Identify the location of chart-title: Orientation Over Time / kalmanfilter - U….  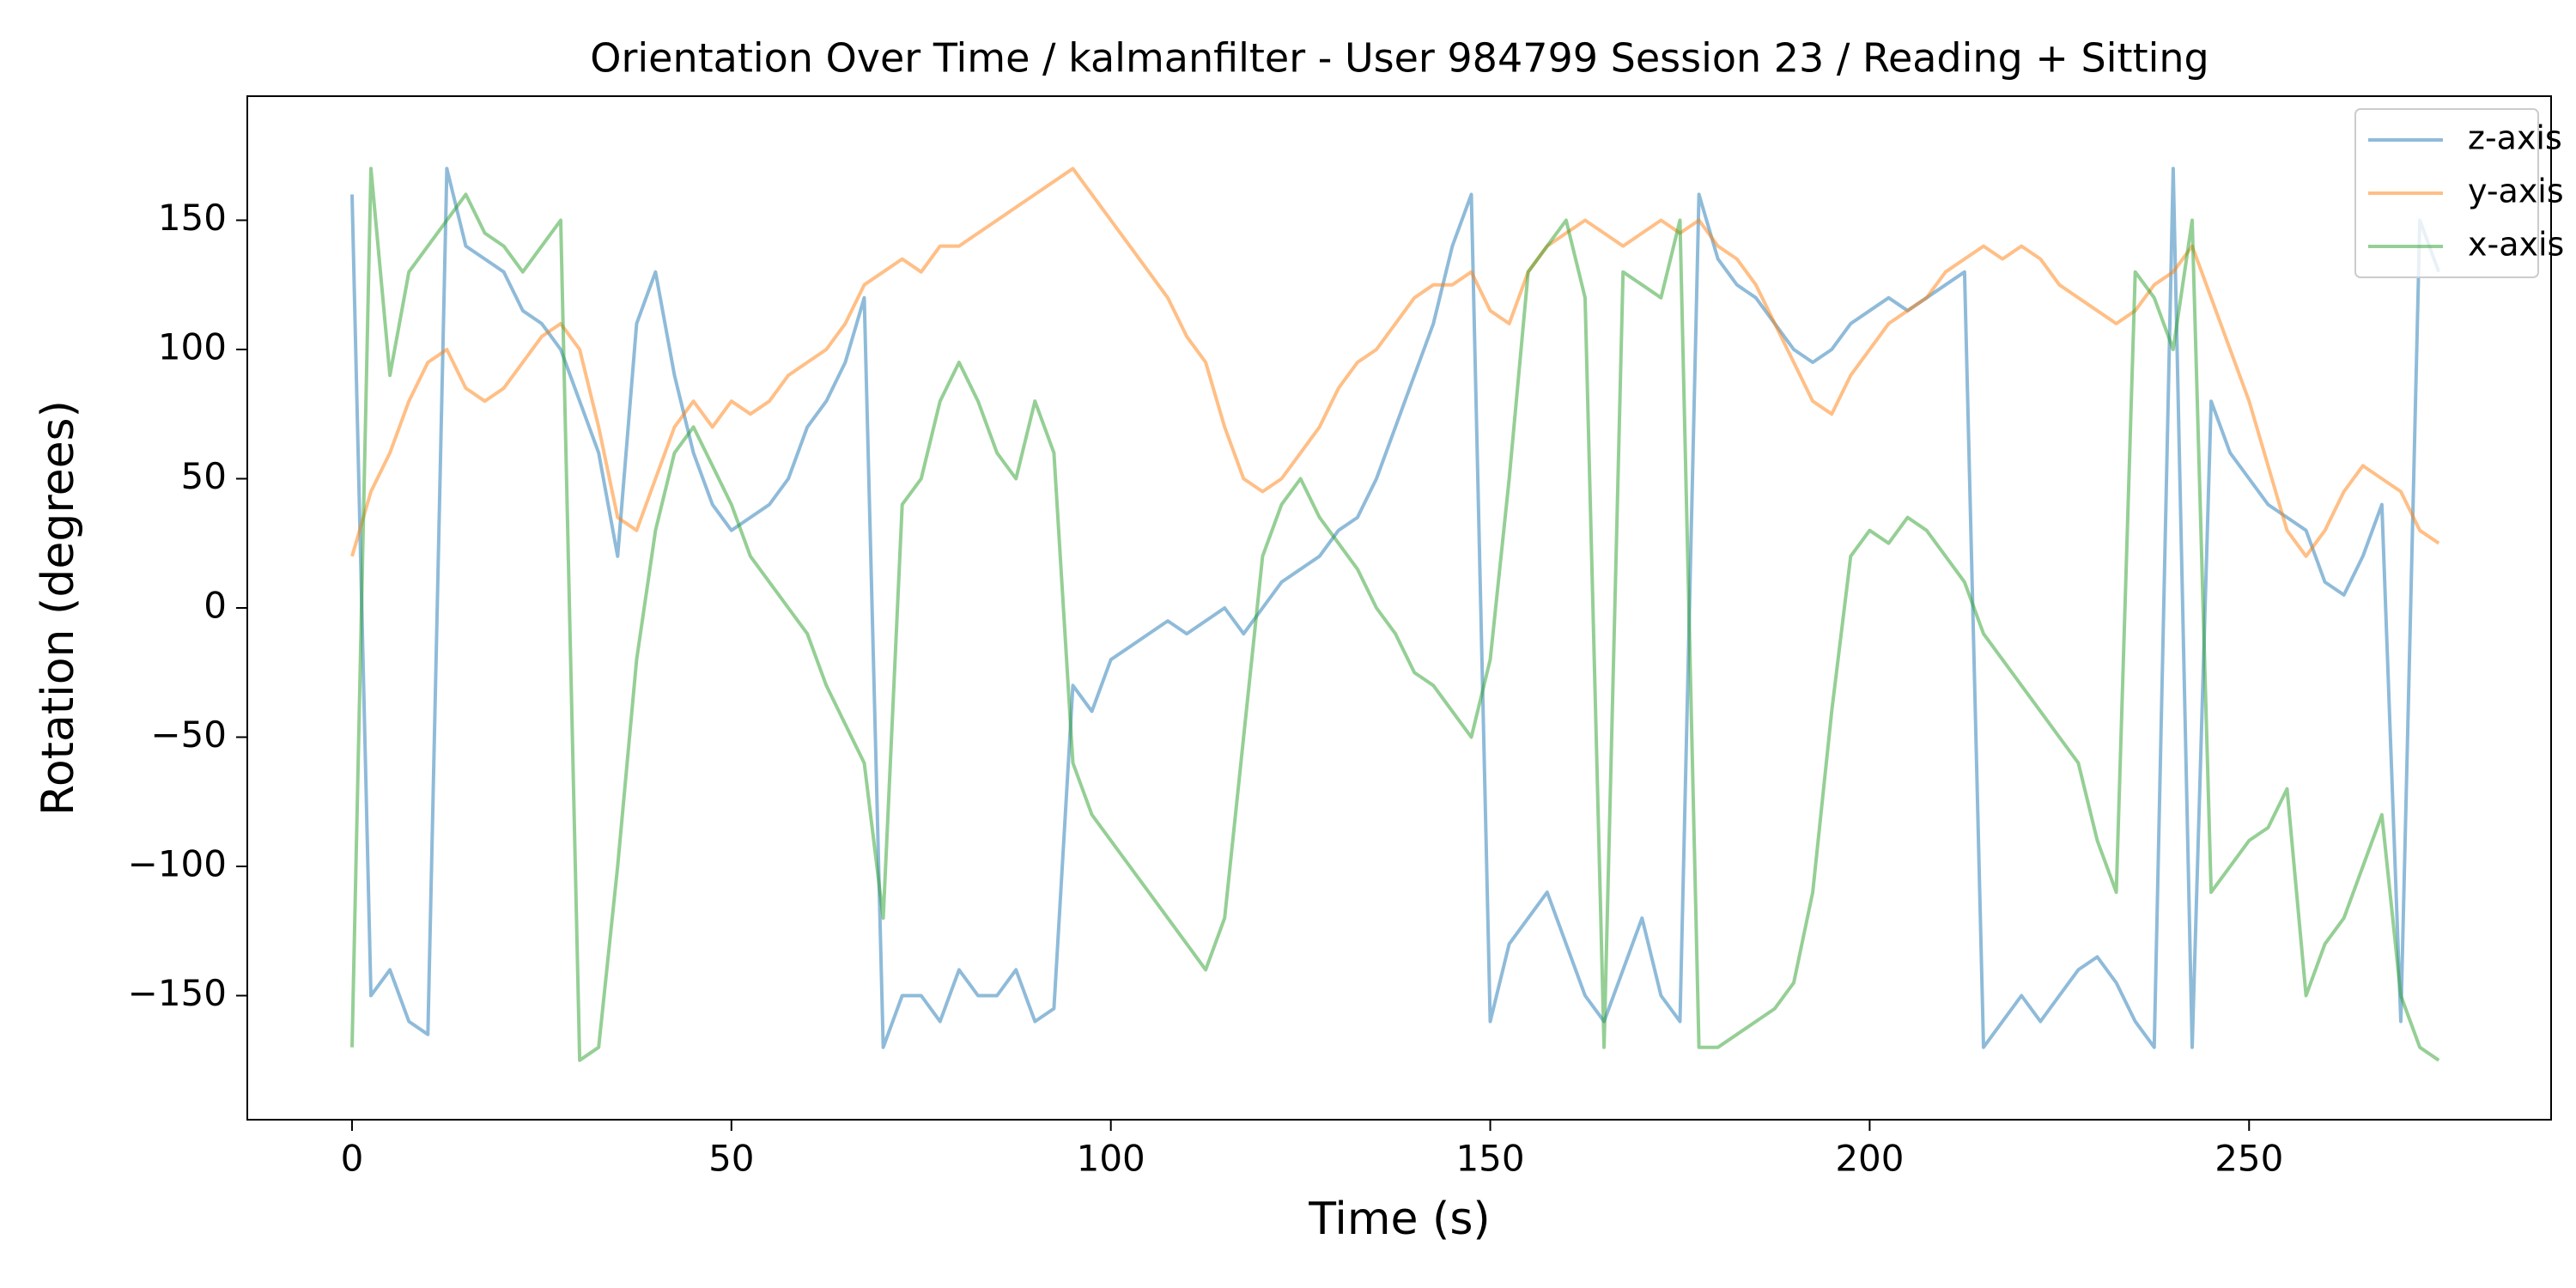
(1399, 59).